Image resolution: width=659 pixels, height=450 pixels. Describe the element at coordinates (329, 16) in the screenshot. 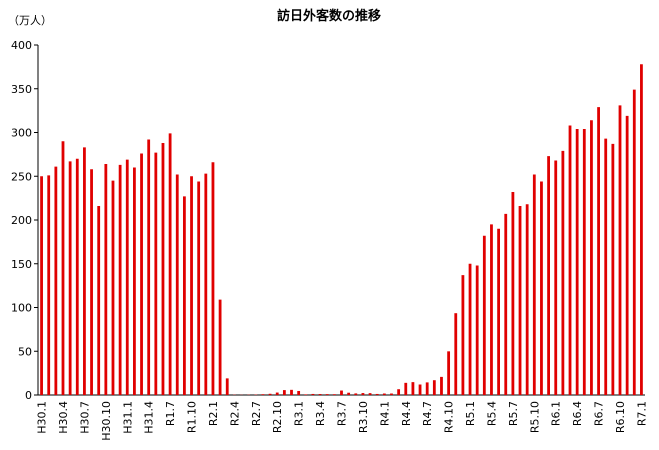

I see `chart-title: 訪日外客数の推移` at that location.